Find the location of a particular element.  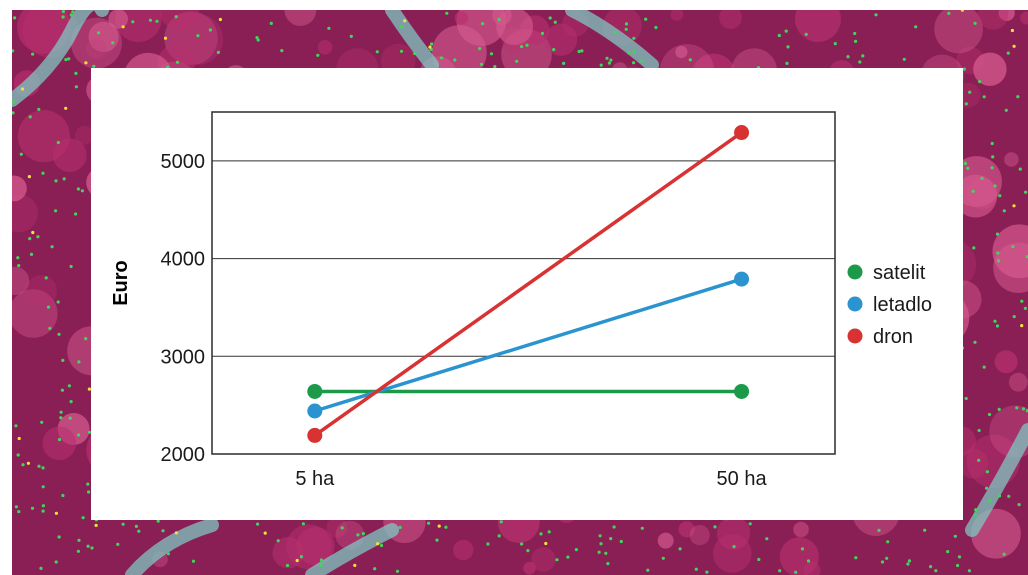

series-letadlo is located at coordinates (528, 345).